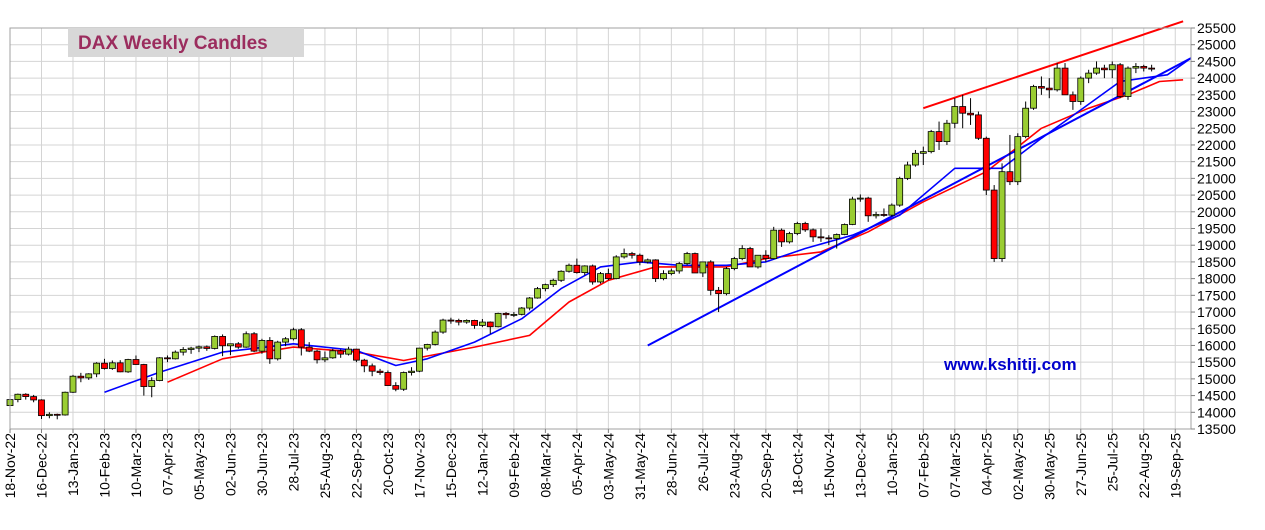  I want to click on x-tick-label: 30-Jun-23, so click(262, 464).